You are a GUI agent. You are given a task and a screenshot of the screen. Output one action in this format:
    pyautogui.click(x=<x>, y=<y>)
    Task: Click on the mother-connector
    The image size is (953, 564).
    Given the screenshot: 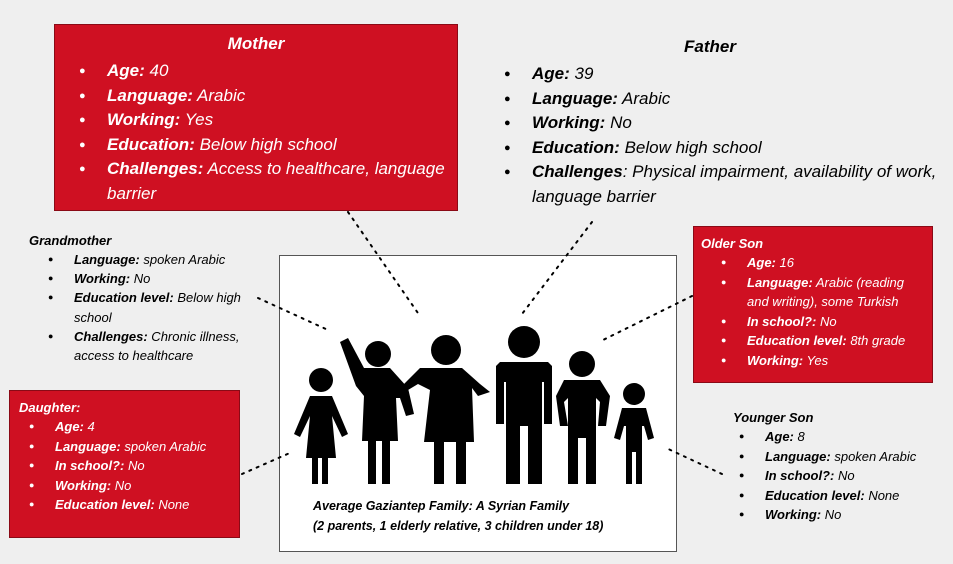 What is the action you would take?
    pyautogui.click(x=384, y=264)
    